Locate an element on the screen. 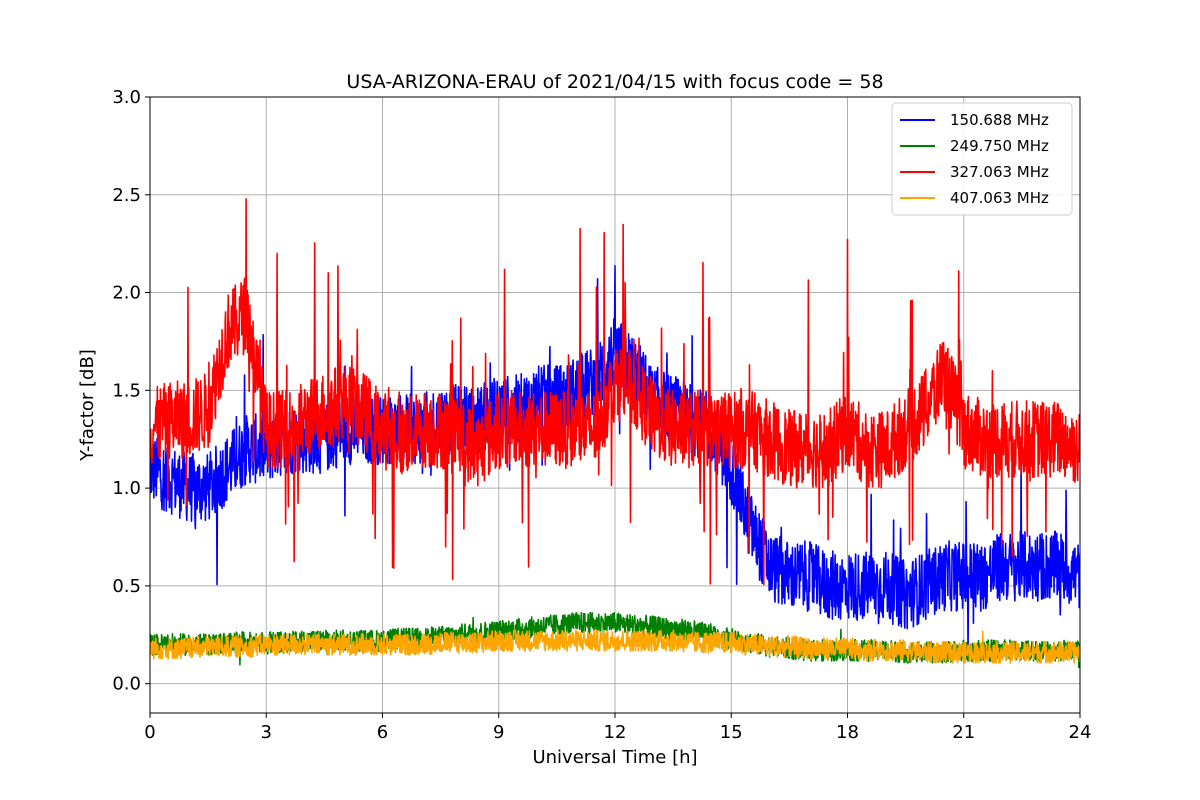  legend-label-3: 327.063 MHz is located at coordinates (999, 172).